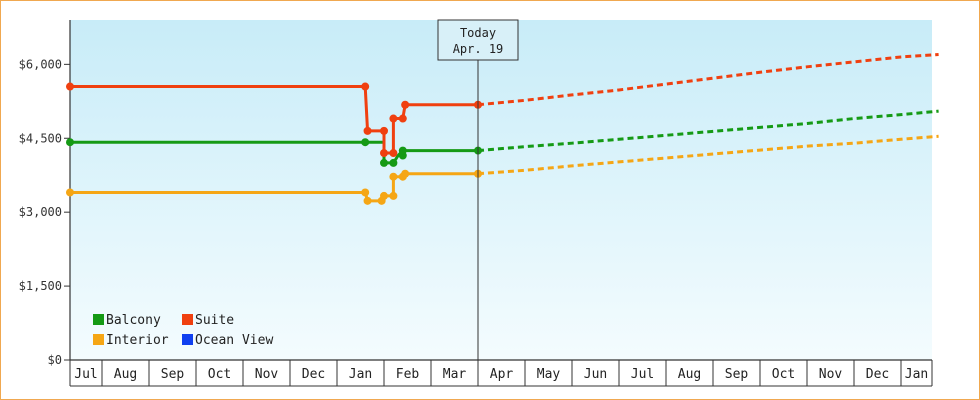 This screenshot has height=400, width=980. I want to click on x-tick-label: May, so click(549, 374).